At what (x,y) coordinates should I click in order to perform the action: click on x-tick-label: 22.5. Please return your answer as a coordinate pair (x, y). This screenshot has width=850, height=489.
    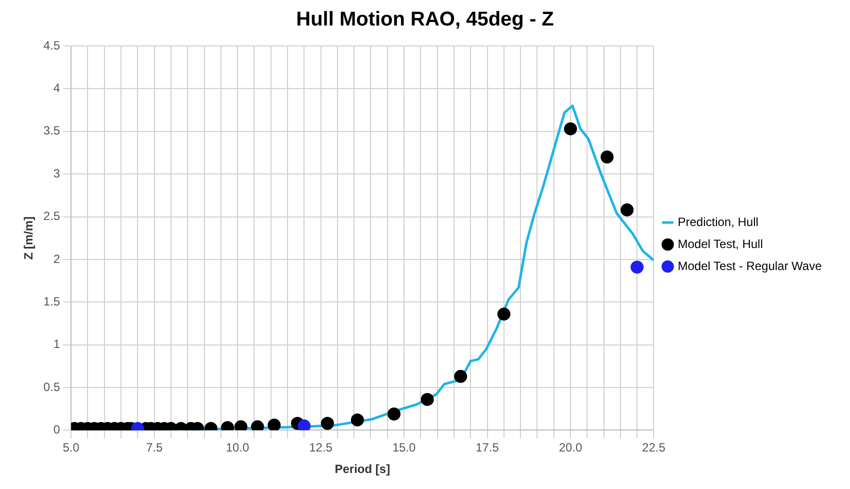
    Looking at the image, I should click on (654, 447).